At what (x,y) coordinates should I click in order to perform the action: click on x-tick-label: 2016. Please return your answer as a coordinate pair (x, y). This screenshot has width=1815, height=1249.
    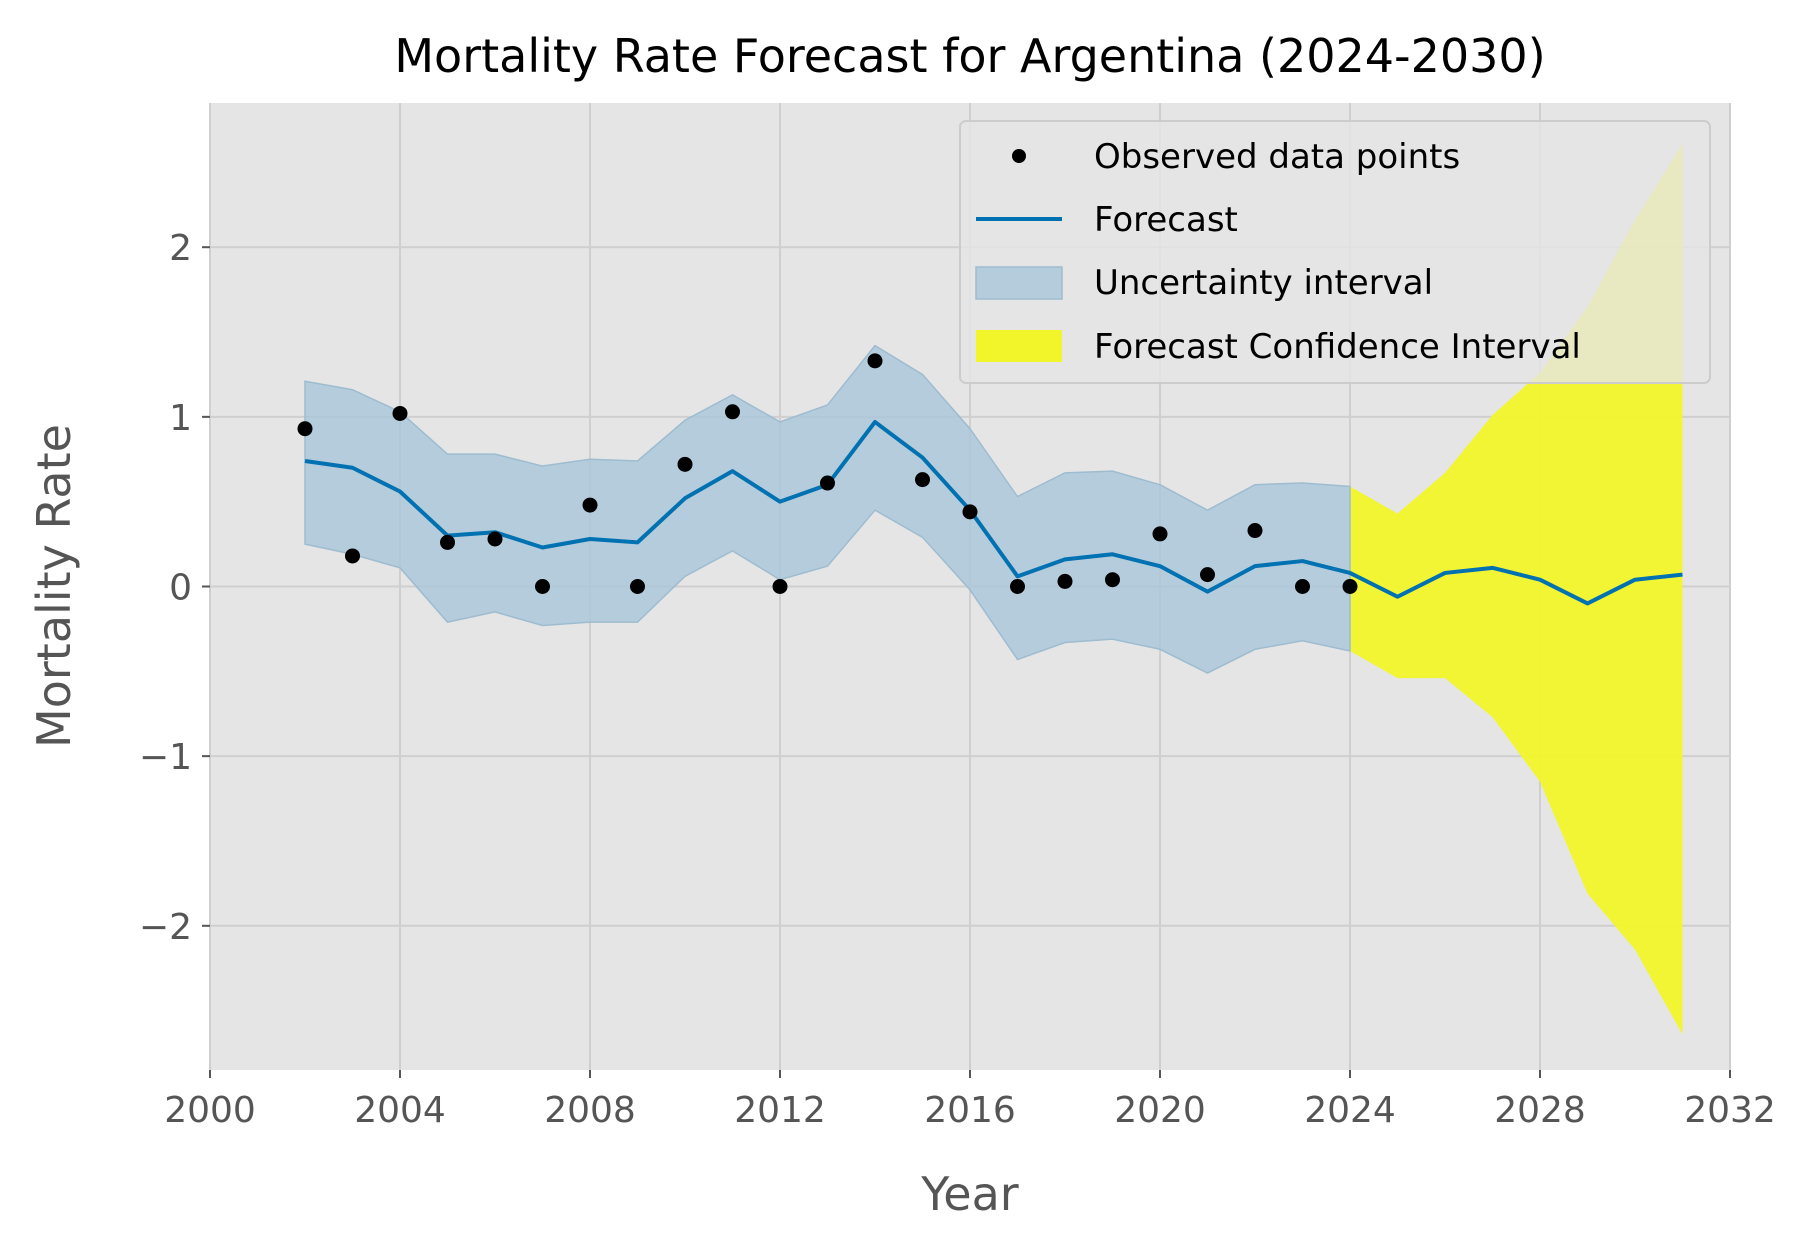
    Looking at the image, I should click on (970, 1110).